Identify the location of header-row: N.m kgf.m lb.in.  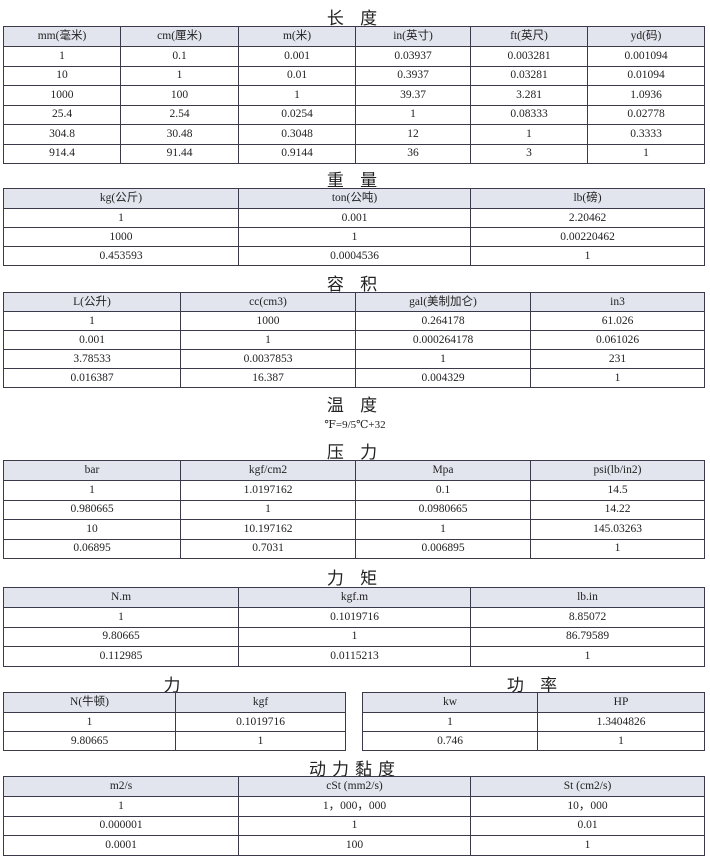
(354, 597).